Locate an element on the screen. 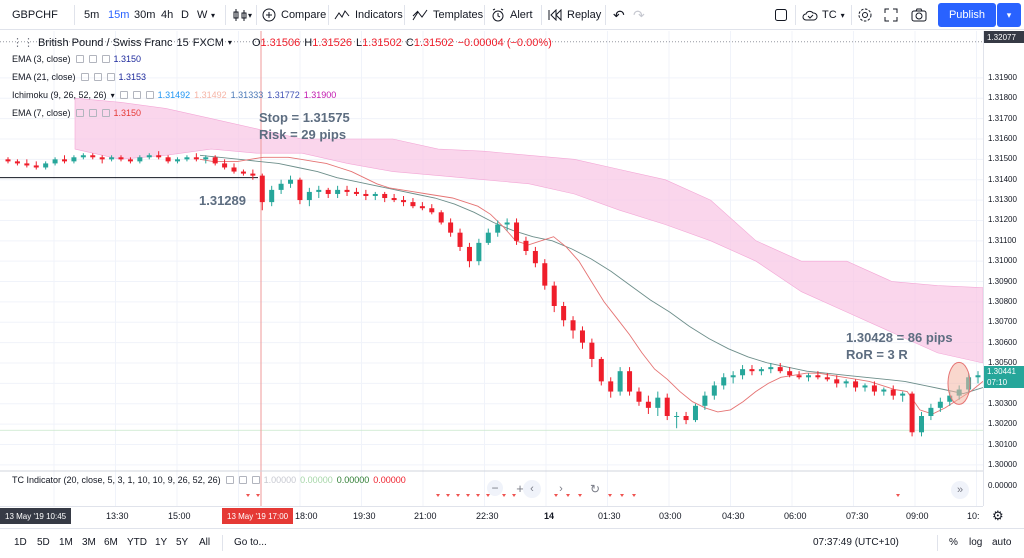 Image resolution: width=1024 pixels, height=558 pixels. templates-button: Templates is located at coordinates (447, 15).